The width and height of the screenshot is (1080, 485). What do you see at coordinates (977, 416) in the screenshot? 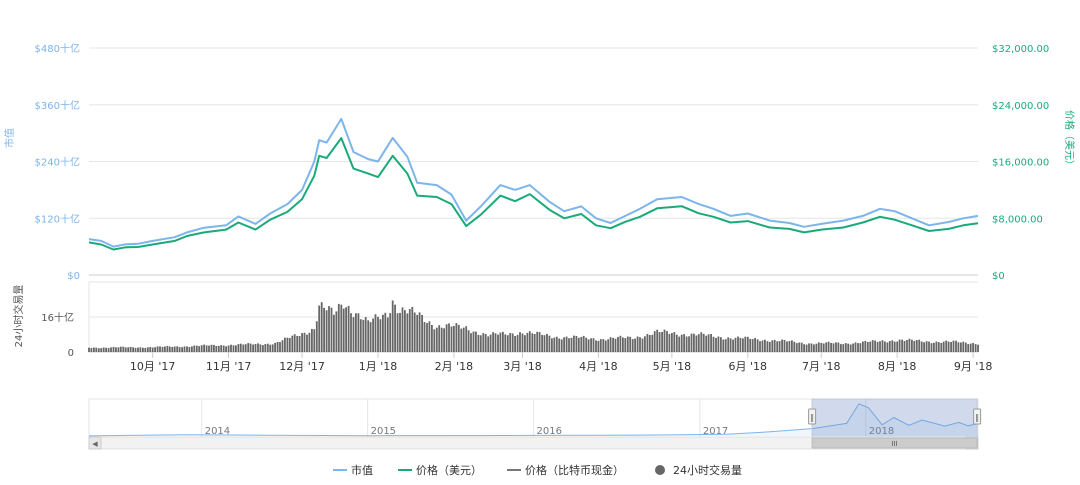
I see `navigator-handle-right: ‖` at bounding box center [977, 416].